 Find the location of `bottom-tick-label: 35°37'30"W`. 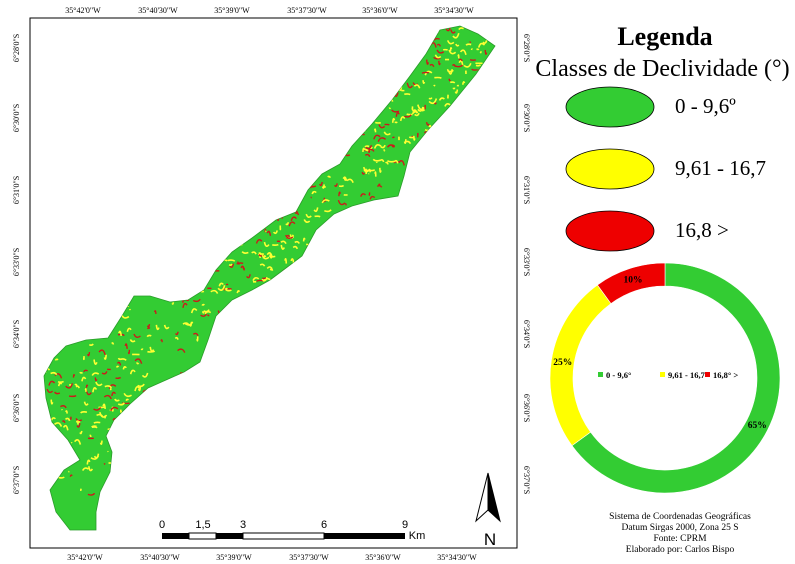

bottom-tick-label: 35°37'30"W is located at coordinates (309, 557).